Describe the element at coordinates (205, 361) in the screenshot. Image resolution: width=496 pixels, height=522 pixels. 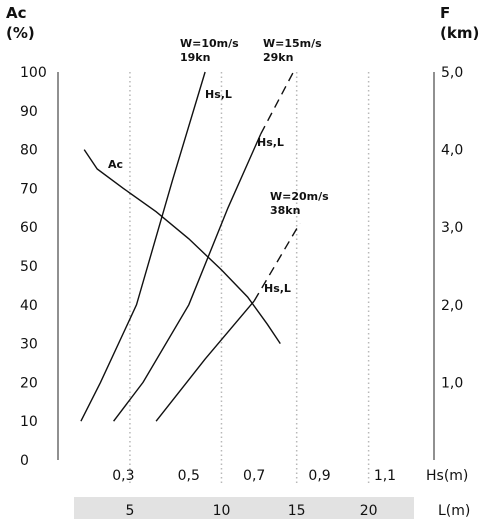
I see `w20-curve-solid` at that location.